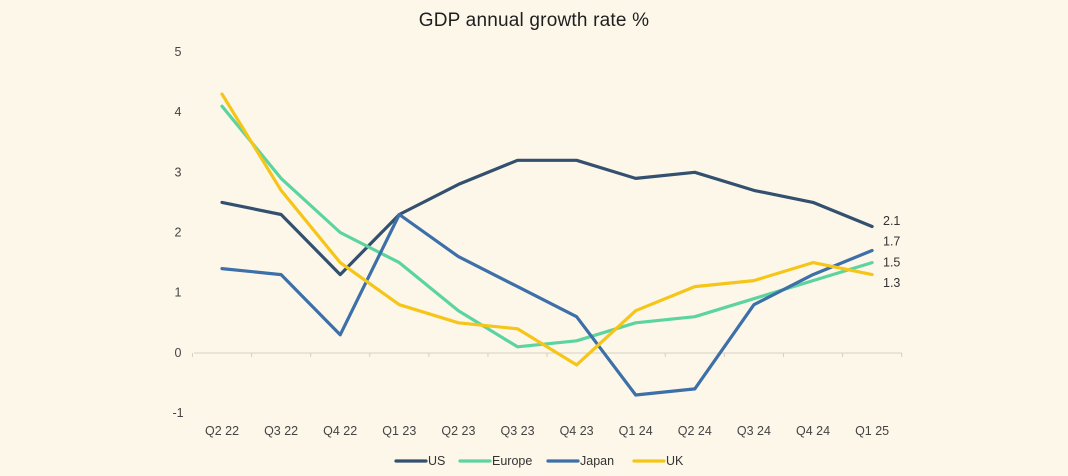 This screenshot has width=1068, height=476. Describe the element at coordinates (891, 262) in the screenshot. I see `end-value-label: 1.5` at that location.